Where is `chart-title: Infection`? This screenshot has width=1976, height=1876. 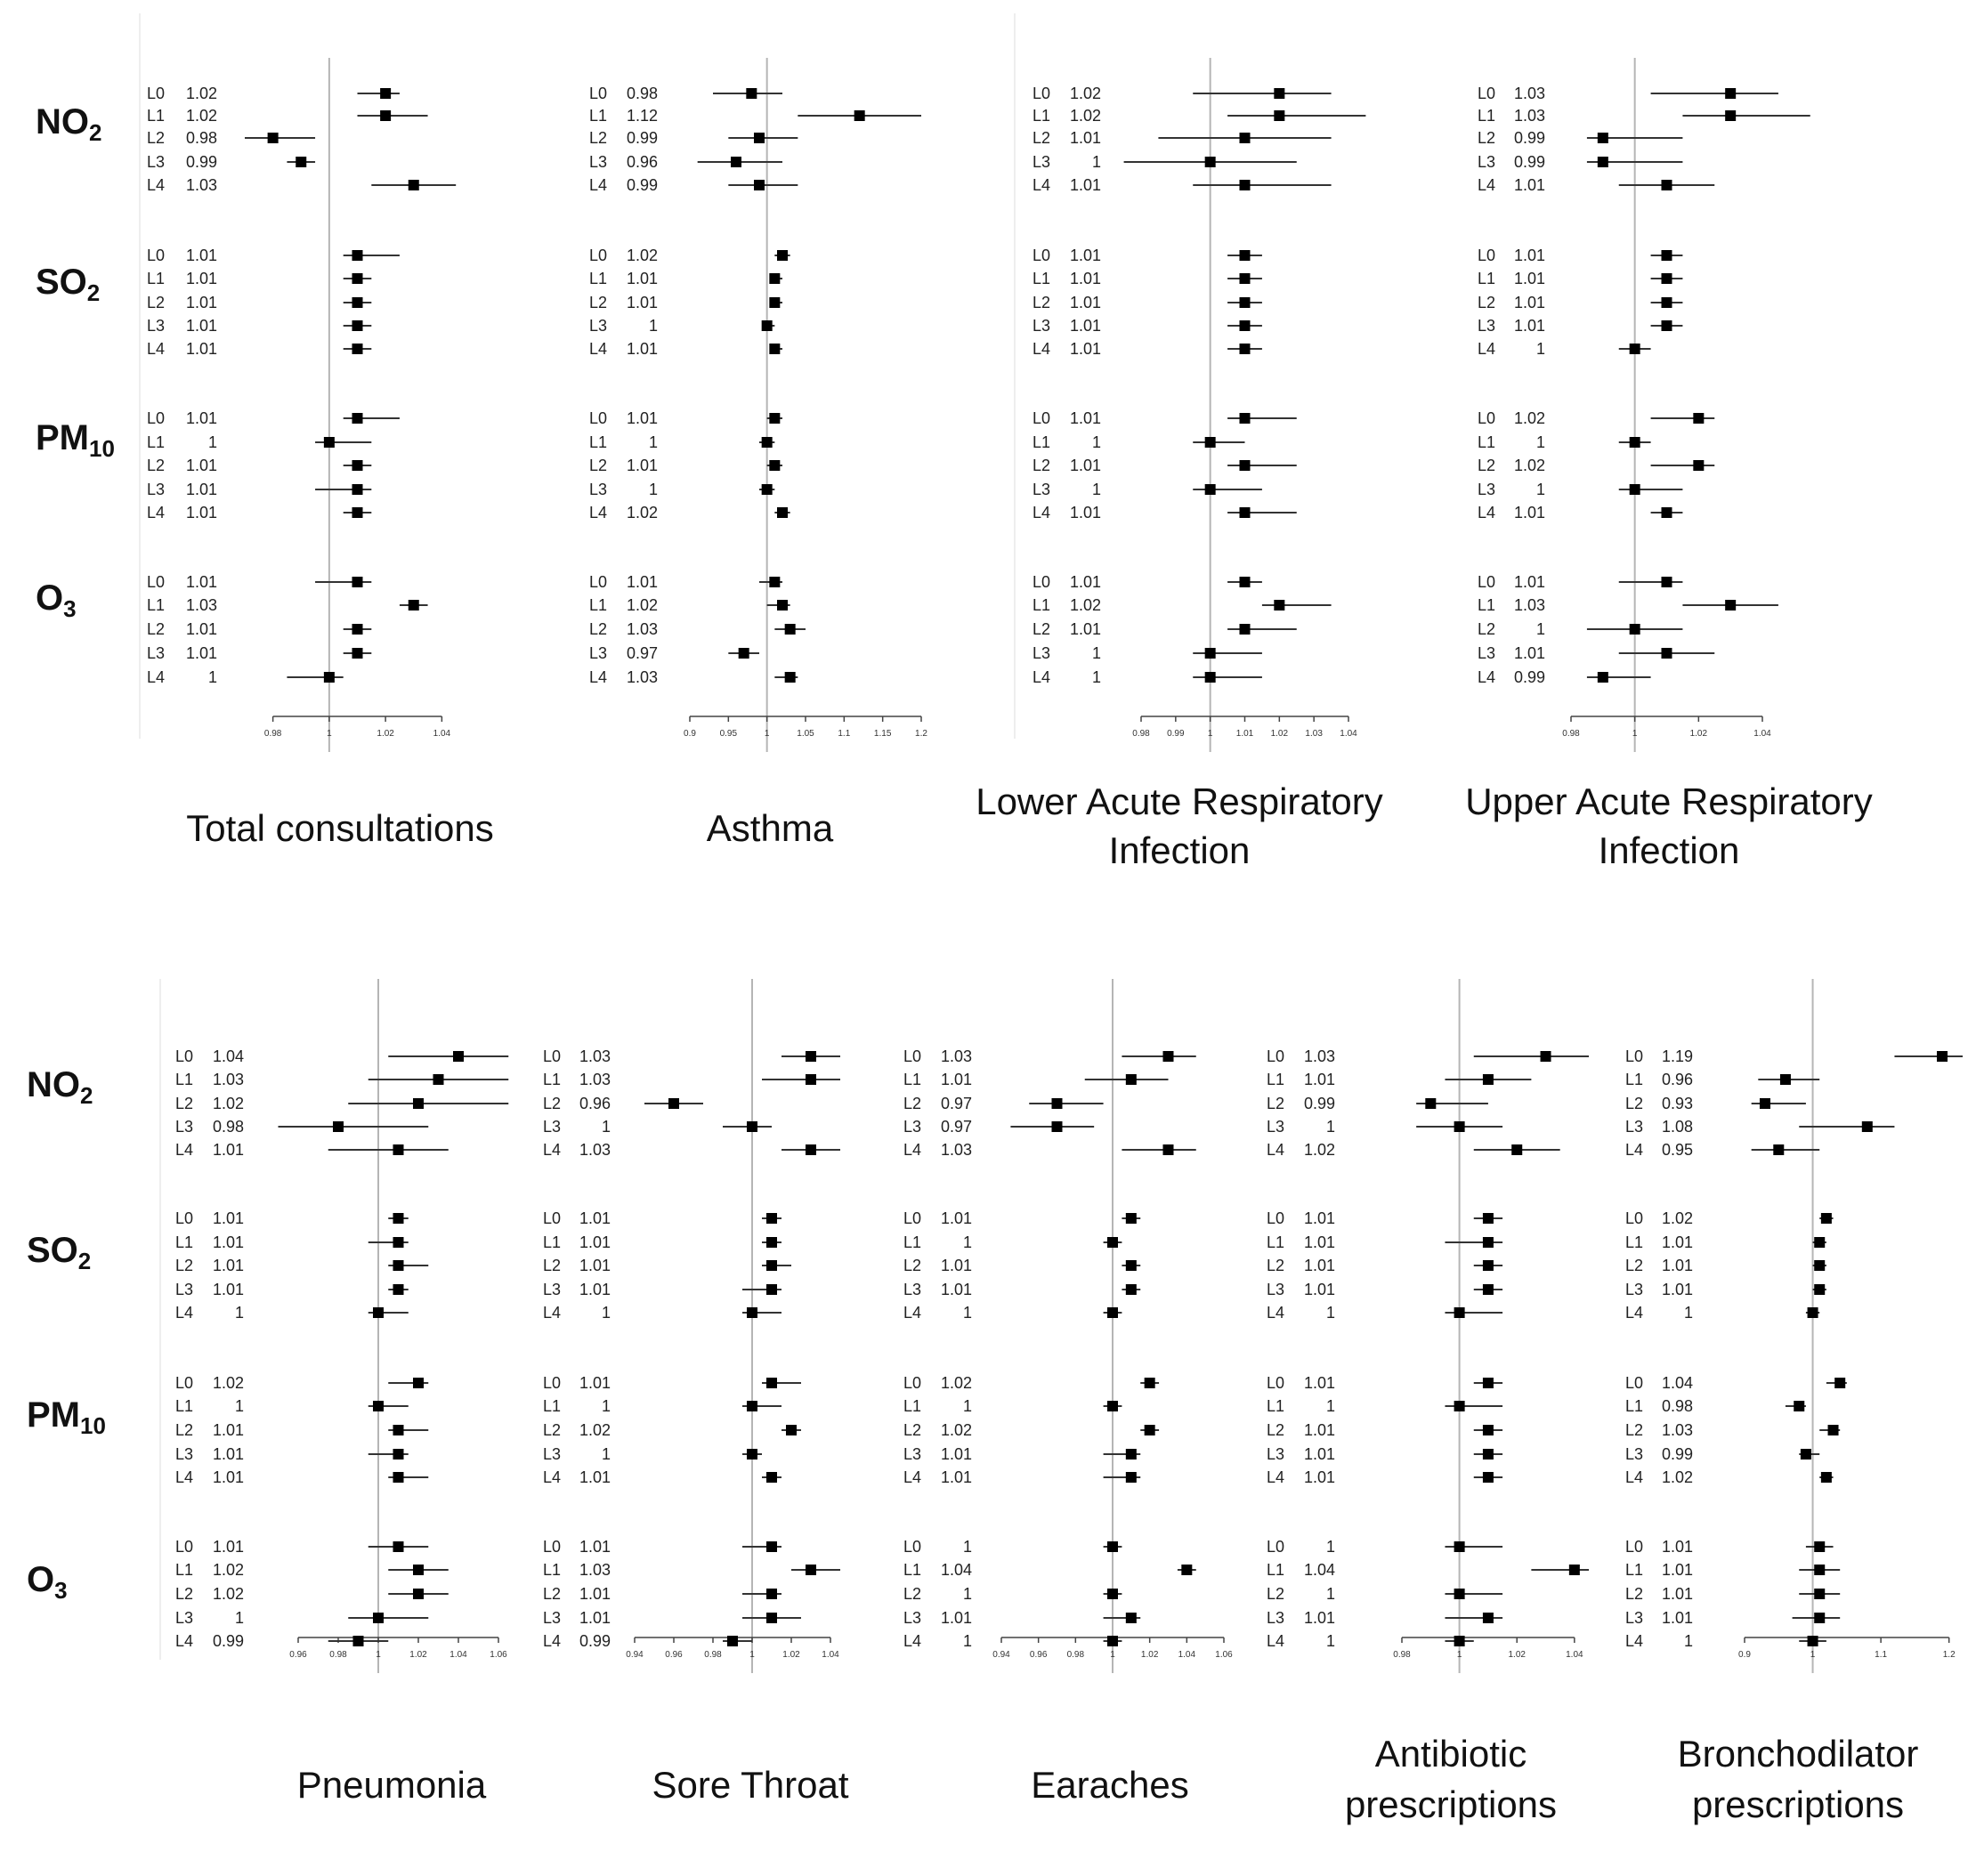
chart-title: Infection is located at coordinates (1180, 850).